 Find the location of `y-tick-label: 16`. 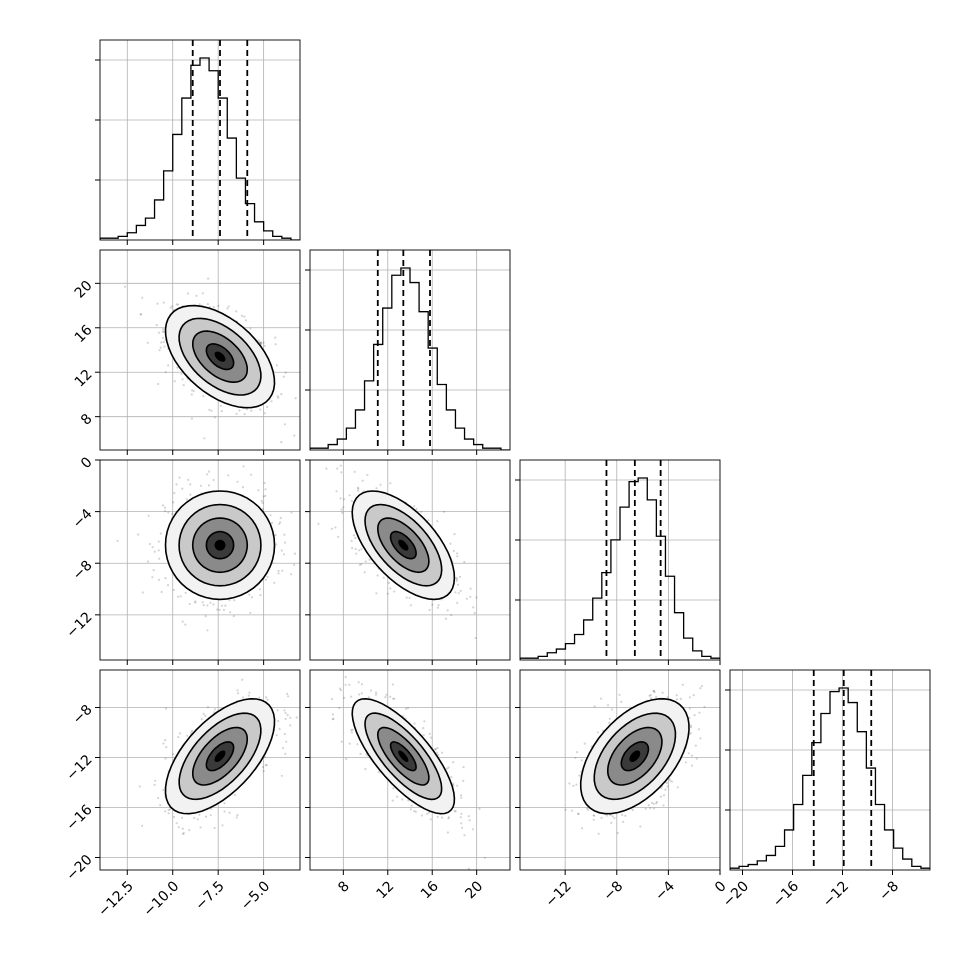

y-tick-label: 16 is located at coordinates (84, 334).